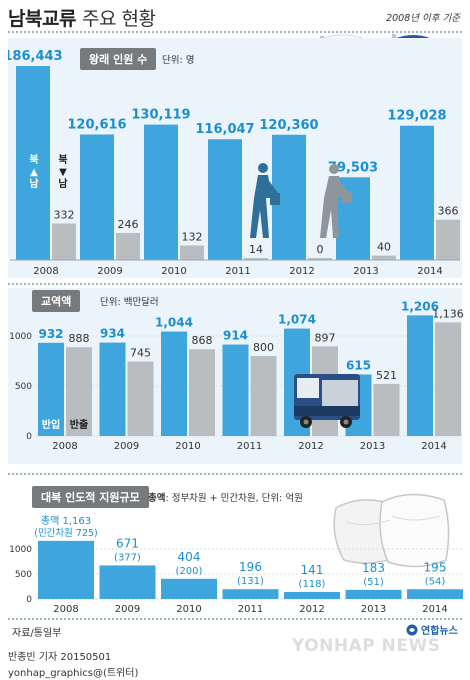  I want to click on value-label-north-to-south: 120,360, so click(288, 125).